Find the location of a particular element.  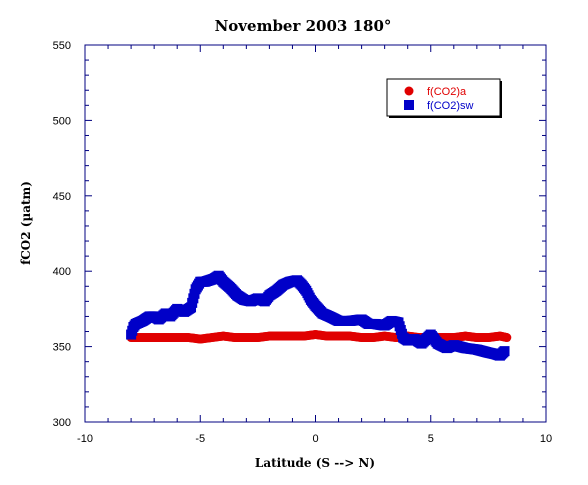

legend-marker-fco2a is located at coordinates (409, 91).